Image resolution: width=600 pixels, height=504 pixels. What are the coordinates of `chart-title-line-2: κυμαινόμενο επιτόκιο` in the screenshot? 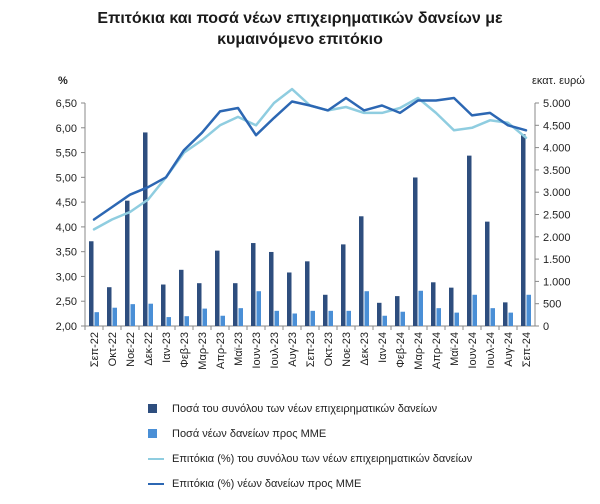 It's located at (300, 39).